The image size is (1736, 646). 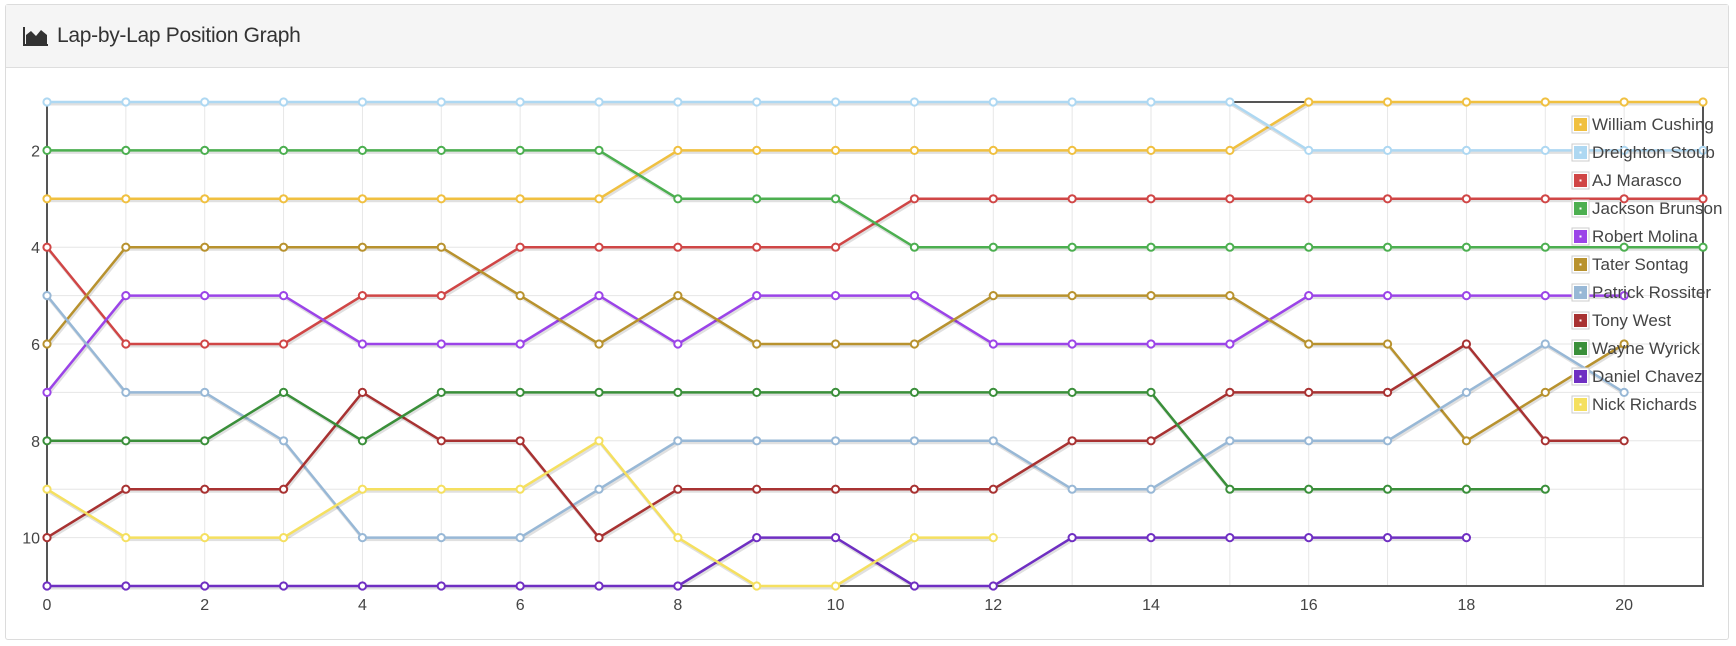 I want to click on x-tick-label: 10, so click(x=836, y=605).